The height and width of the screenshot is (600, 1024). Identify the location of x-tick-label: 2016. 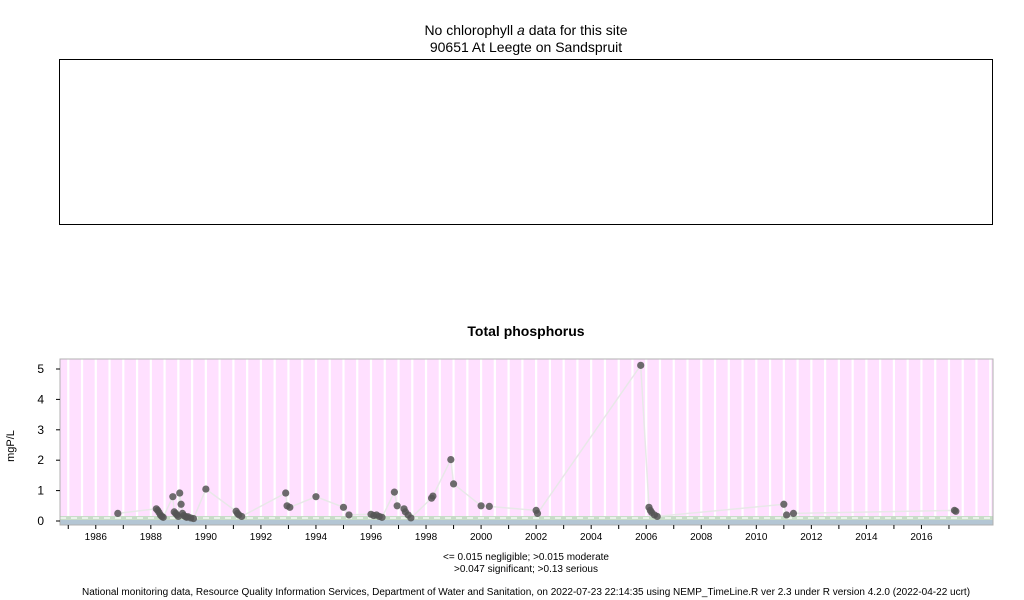
(921, 537).